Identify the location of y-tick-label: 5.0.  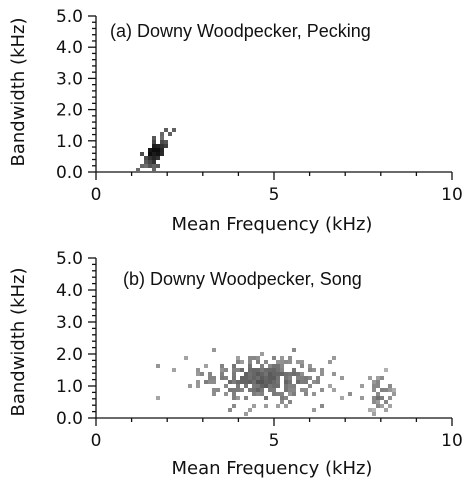
(69, 17).